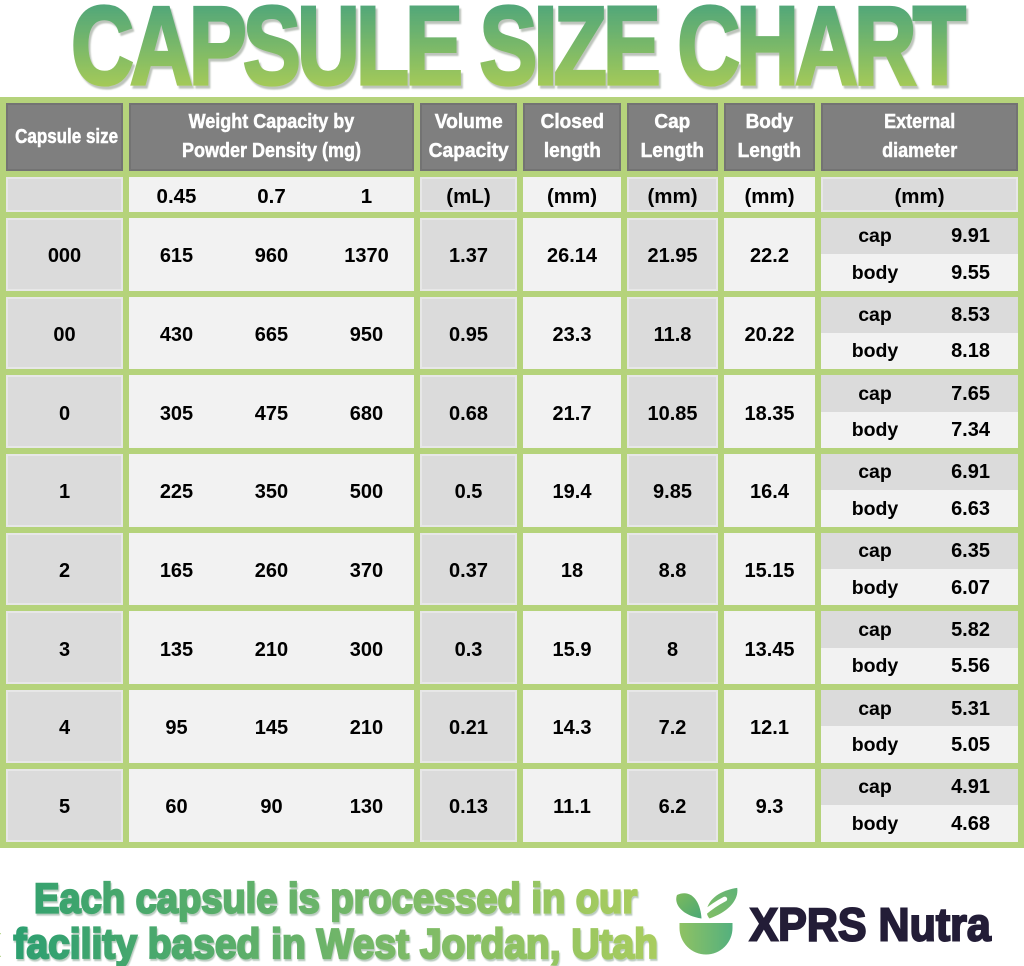  Describe the element at coordinates (518, 50) in the screenshot. I see `svg-text: CAPSULE SIZE CHART` at that location.